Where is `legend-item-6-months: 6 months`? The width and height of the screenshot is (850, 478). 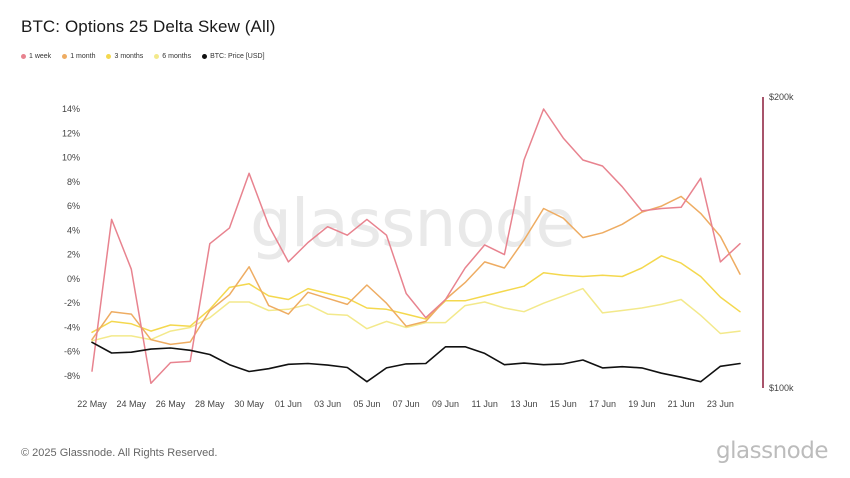 legend-item-6-months: 6 months is located at coordinates (172, 56).